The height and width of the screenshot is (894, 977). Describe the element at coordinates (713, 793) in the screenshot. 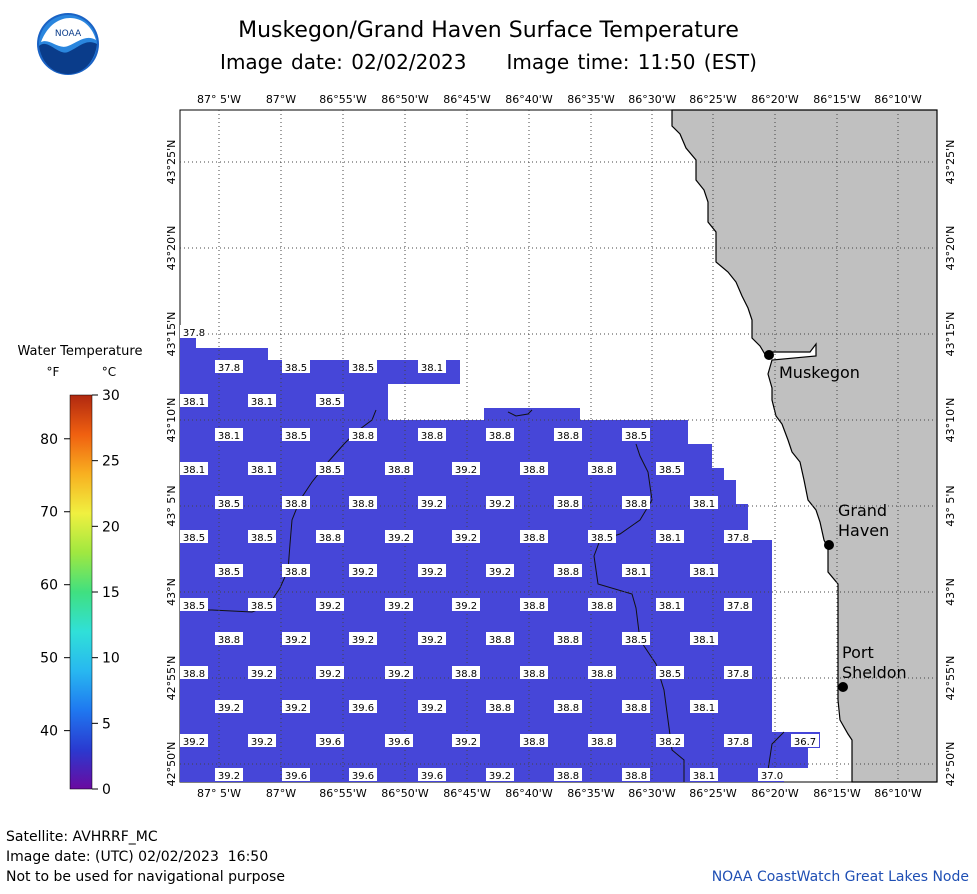

I see `longitude-label-bottom: 86°25'W` at that location.